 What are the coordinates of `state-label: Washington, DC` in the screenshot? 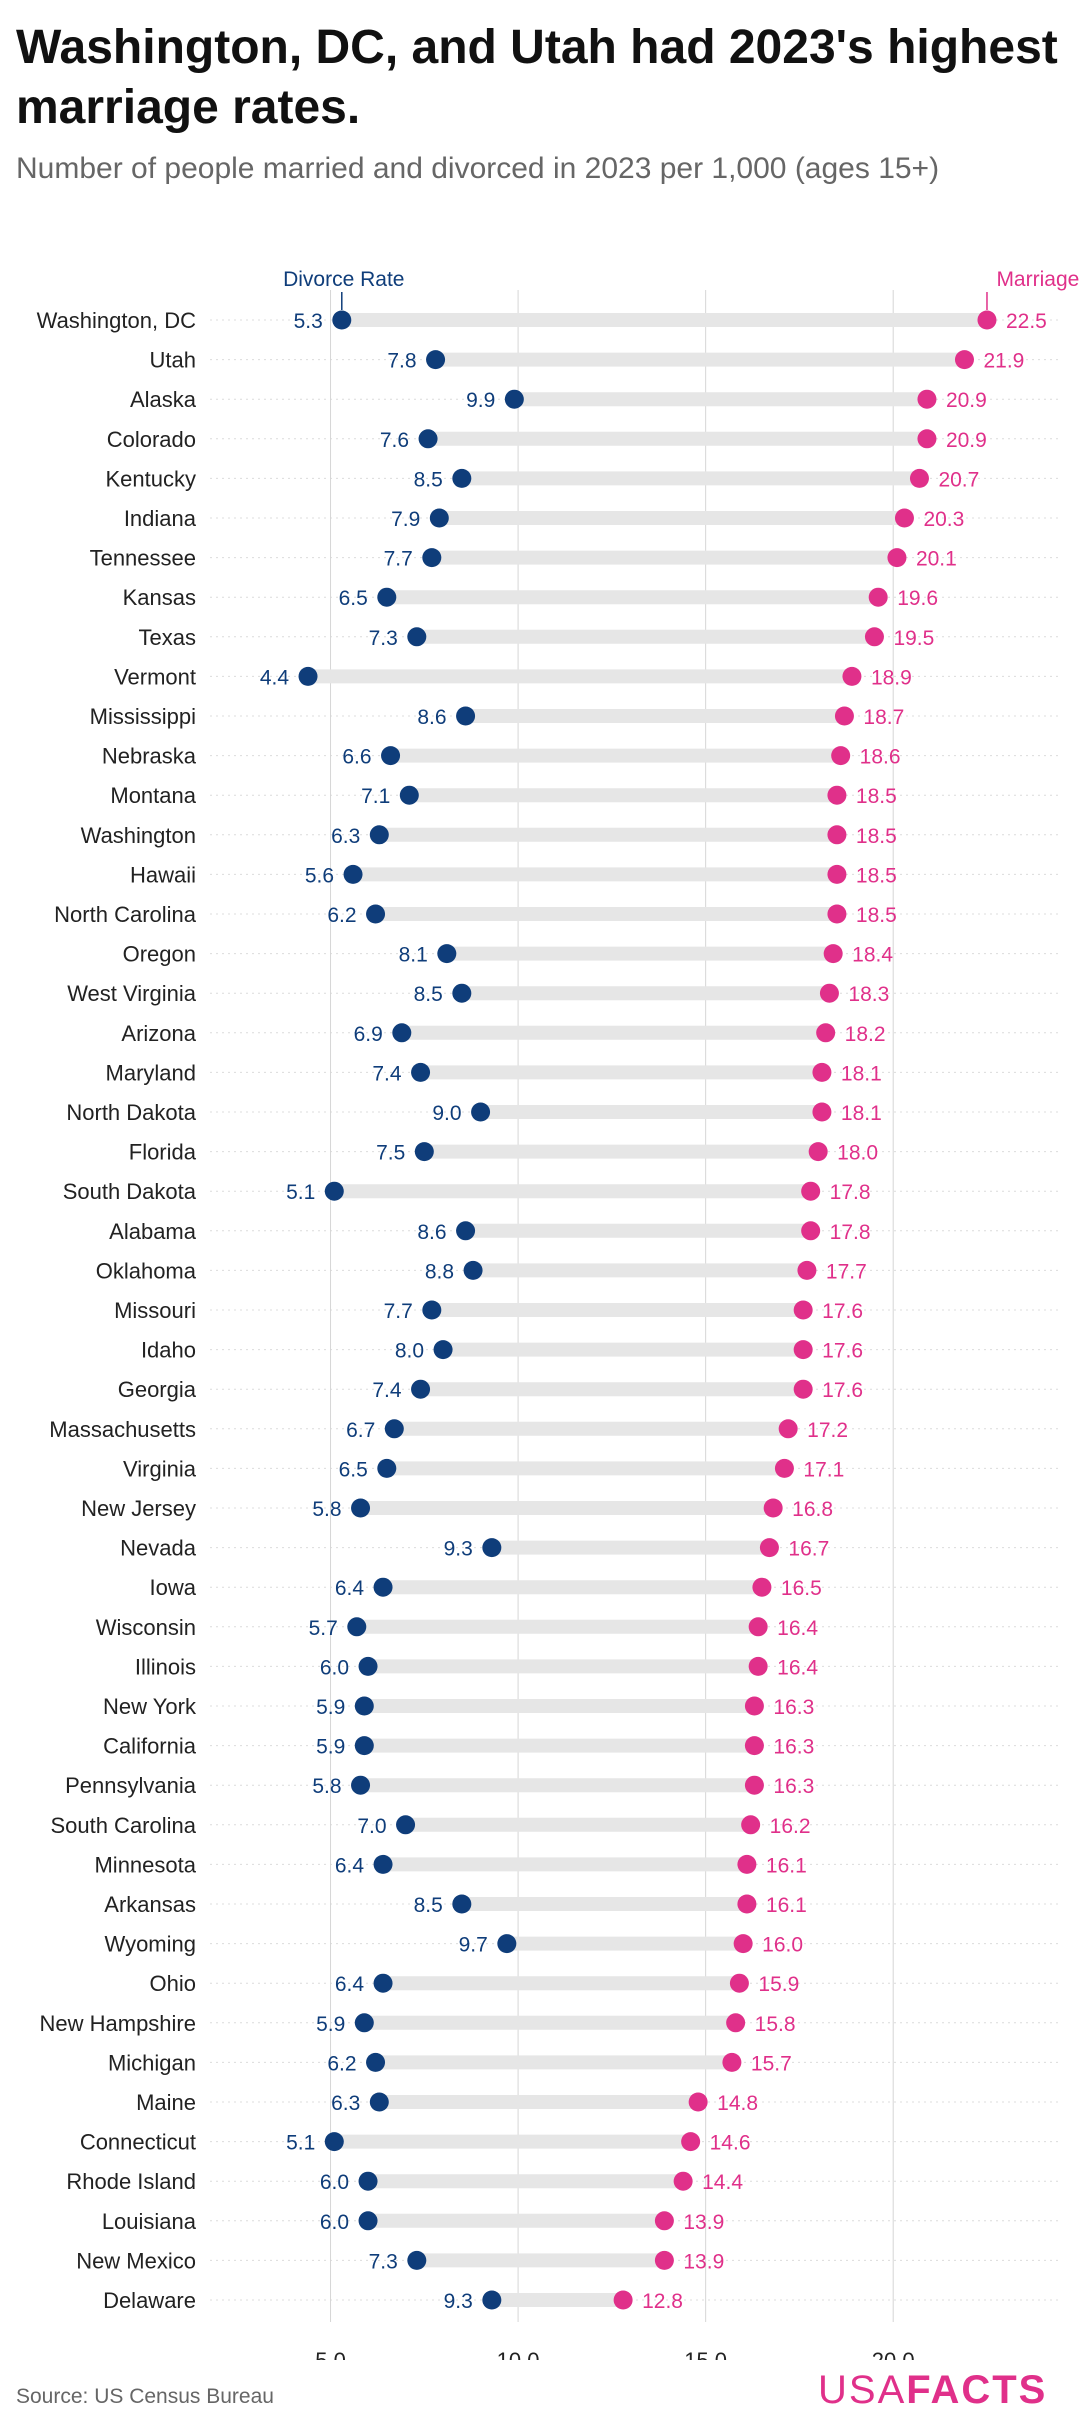 It's located at (116, 320).